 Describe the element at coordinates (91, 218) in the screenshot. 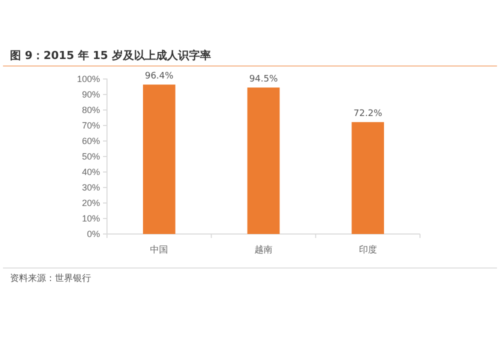

I see `y-tick-label: 10%` at that location.